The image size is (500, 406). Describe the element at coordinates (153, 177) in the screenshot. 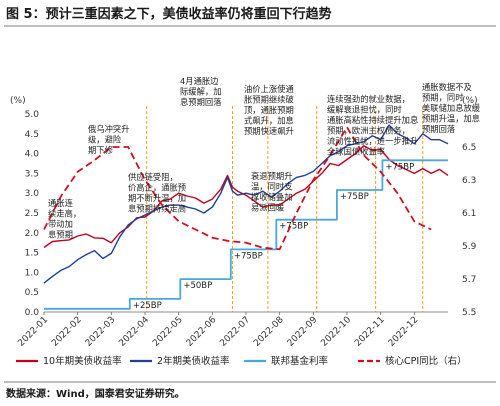

I see `annotation-line: 供应链受阻，` at that location.